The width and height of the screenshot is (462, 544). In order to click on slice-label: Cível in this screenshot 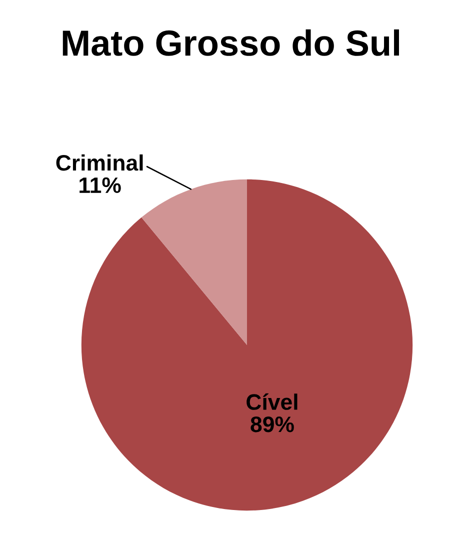, I will do `click(272, 401)`.